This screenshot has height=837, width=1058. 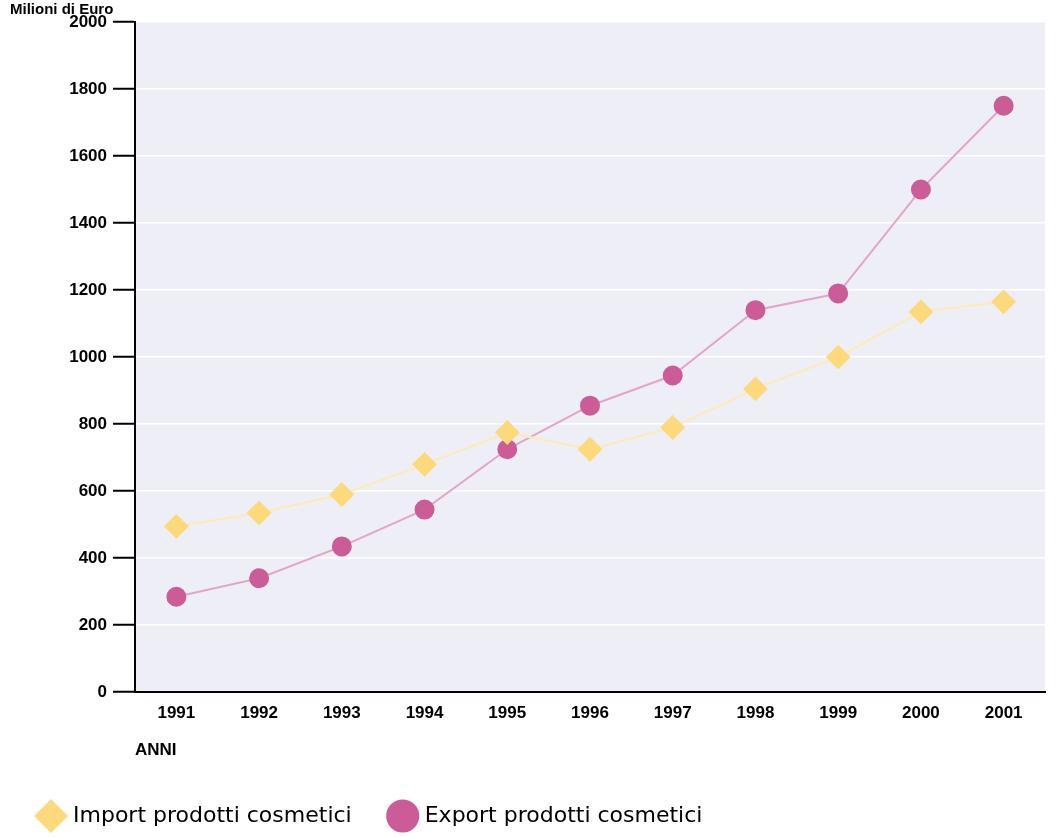 What do you see at coordinates (424, 713) in the screenshot?
I see `x-tick-label: 1994` at bounding box center [424, 713].